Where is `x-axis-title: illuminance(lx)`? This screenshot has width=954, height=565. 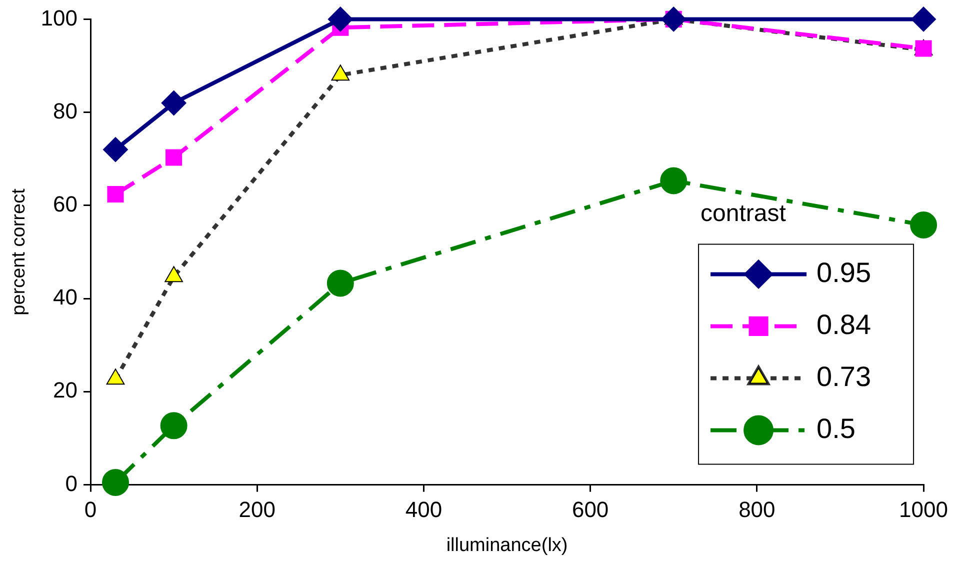 x-axis-title: illuminance(lx) is located at coordinates (507, 545).